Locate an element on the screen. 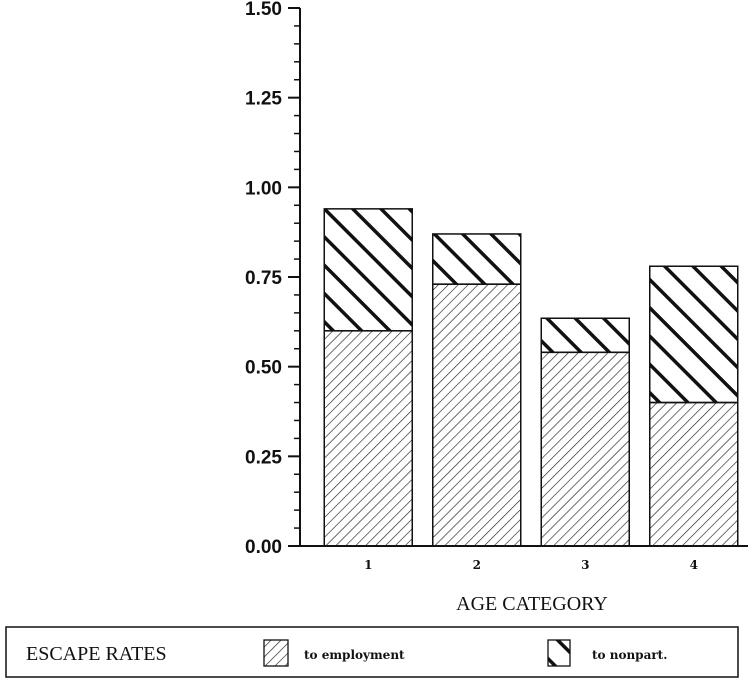 The width and height of the screenshot is (748, 678). x-tick-label: 2 is located at coordinates (477, 565).